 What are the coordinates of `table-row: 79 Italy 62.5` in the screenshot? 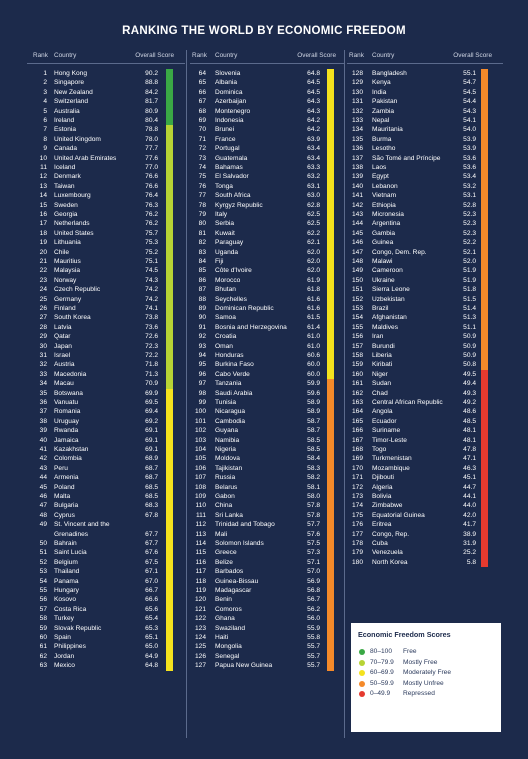 It's located at (267, 214).